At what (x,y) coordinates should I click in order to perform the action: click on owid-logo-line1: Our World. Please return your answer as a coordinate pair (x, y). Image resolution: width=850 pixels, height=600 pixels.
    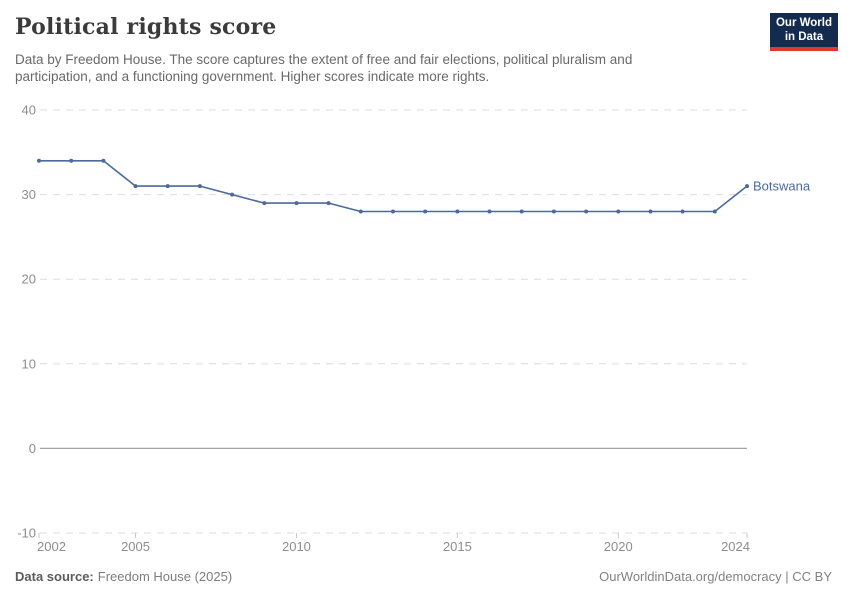
    Looking at the image, I should click on (803, 23).